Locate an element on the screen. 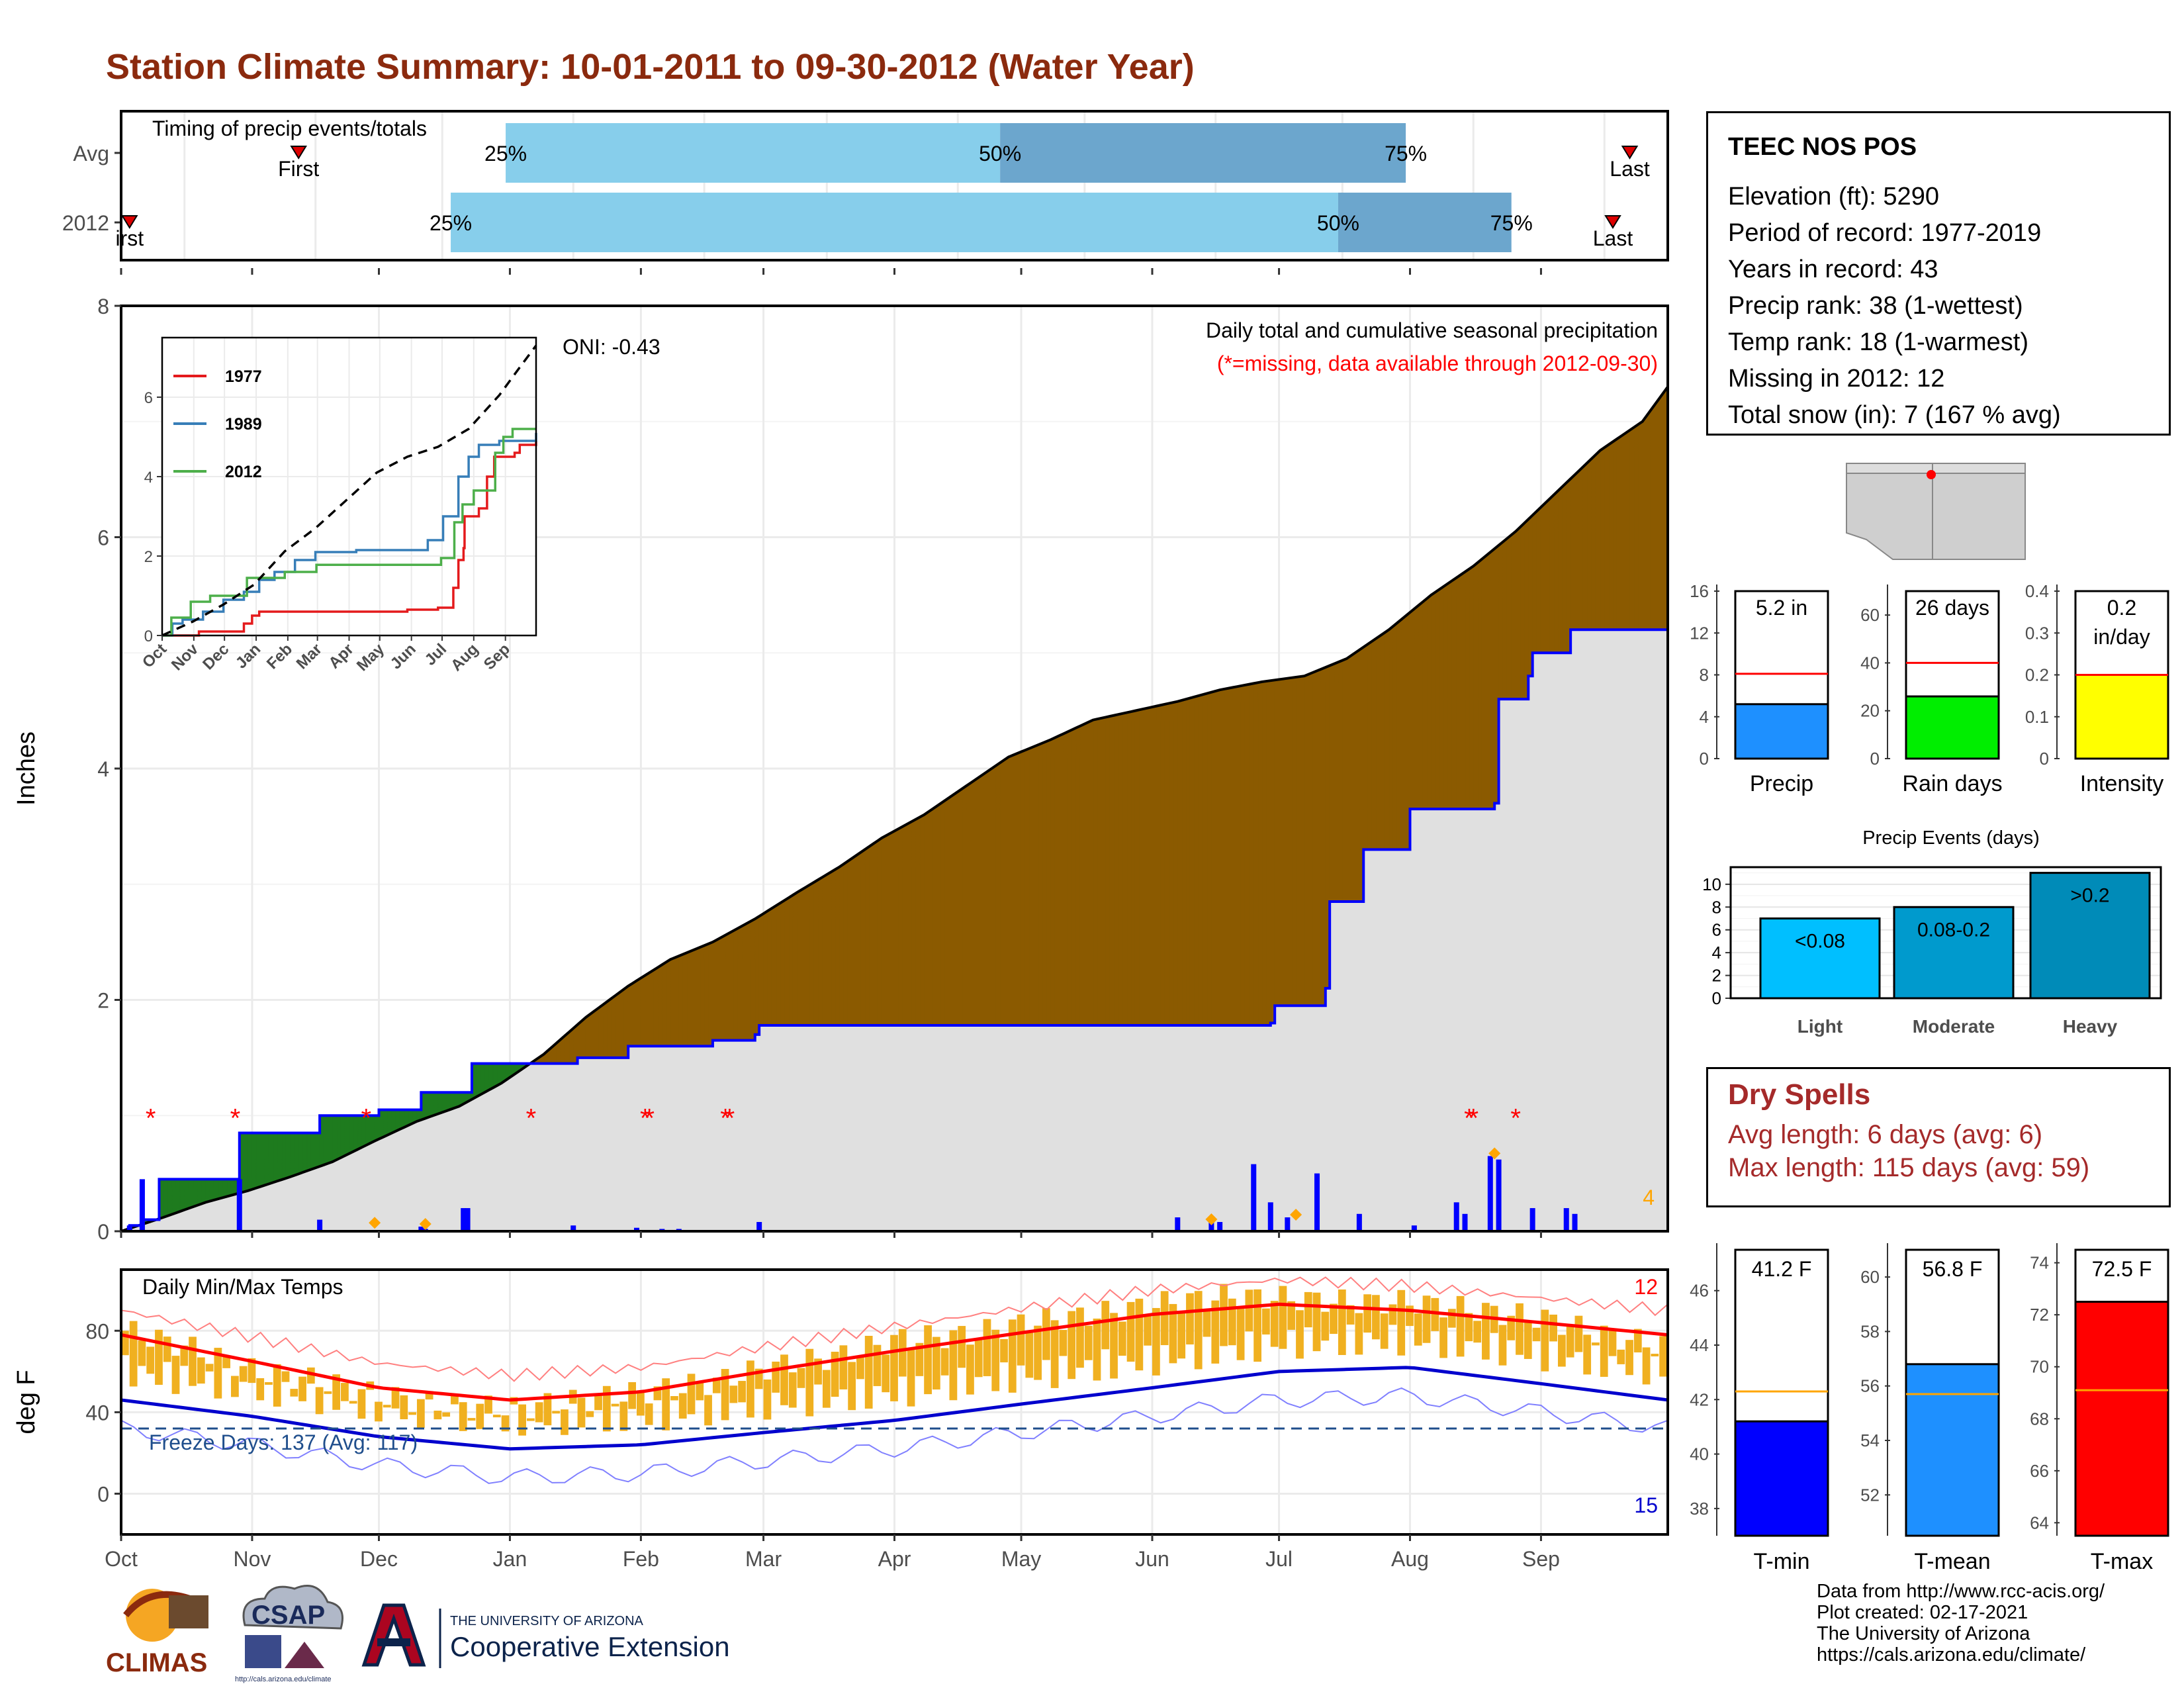 Image resolution: width=2184 pixels, height=1688 pixels. summary-ytick-label-1-1: 20 is located at coordinates (1870, 711).